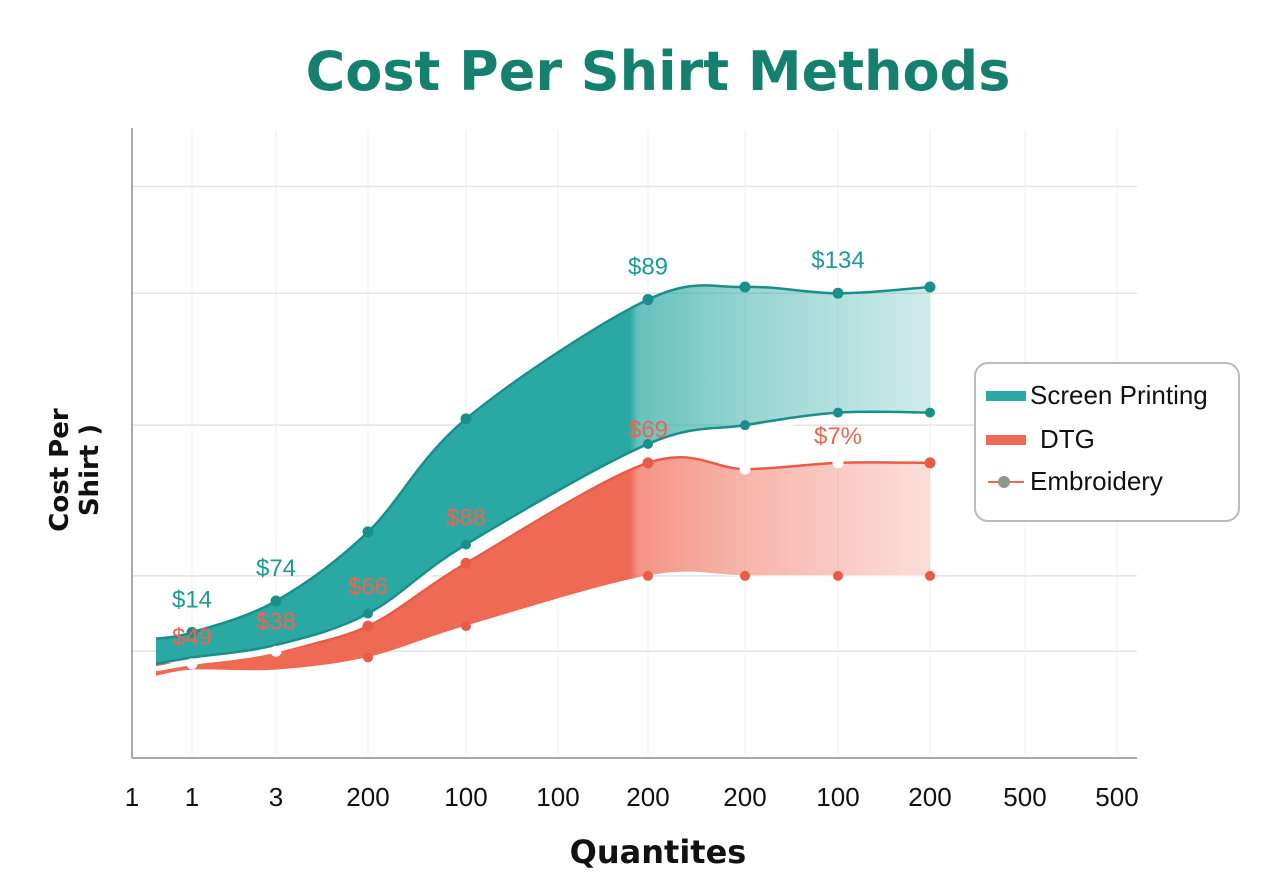  Describe the element at coordinates (1067, 439) in the screenshot. I see `legend-label: DTG` at that location.